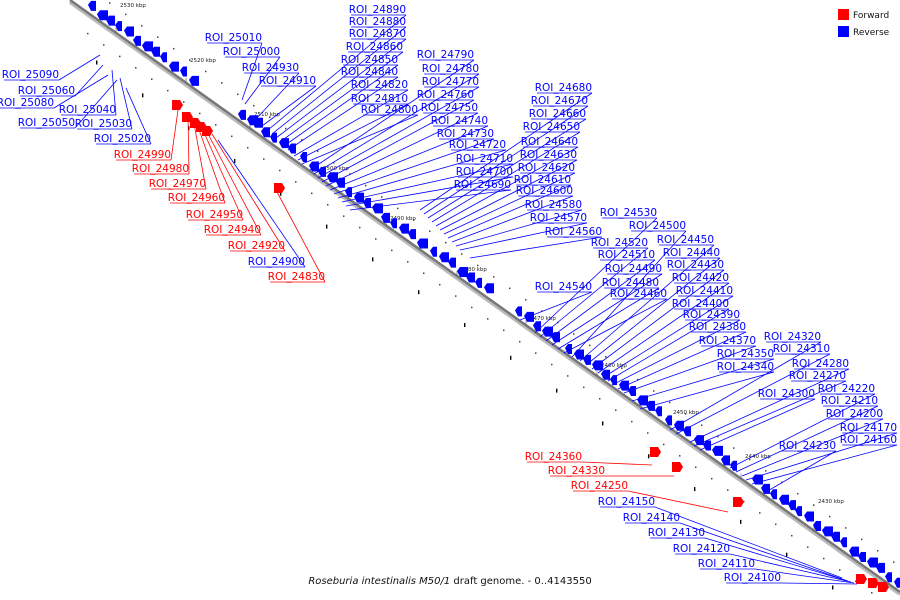 The height and width of the screenshot is (600, 900). Describe the element at coordinates (701, 549) in the screenshot. I see `gene-label: ROI_24120` at that location.